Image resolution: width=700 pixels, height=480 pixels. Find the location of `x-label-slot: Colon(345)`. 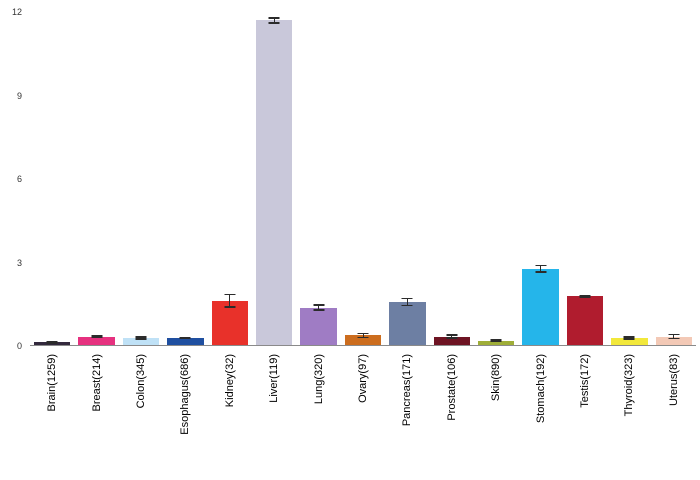

x-label-slot: Colon(345) is located at coordinates (141, 417).